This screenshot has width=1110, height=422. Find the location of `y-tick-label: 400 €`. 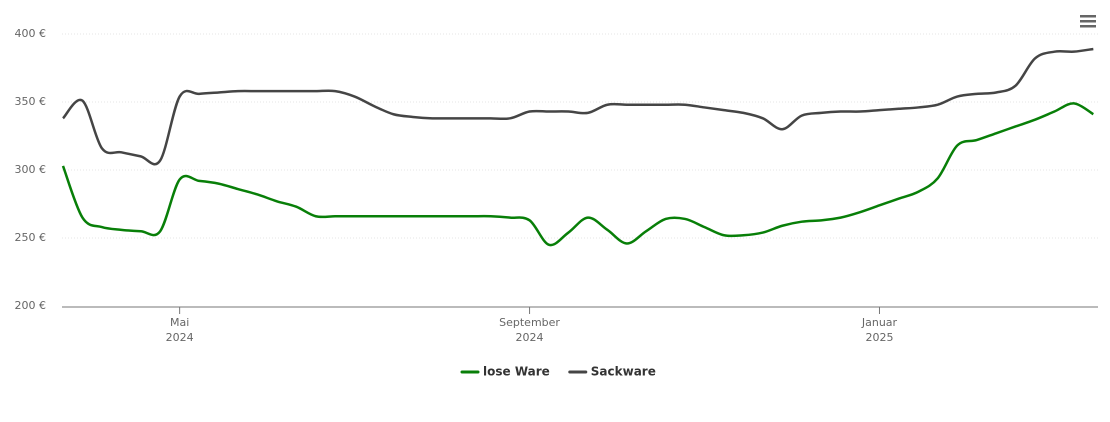

y-tick-label: 400 € is located at coordinates (31, 33).